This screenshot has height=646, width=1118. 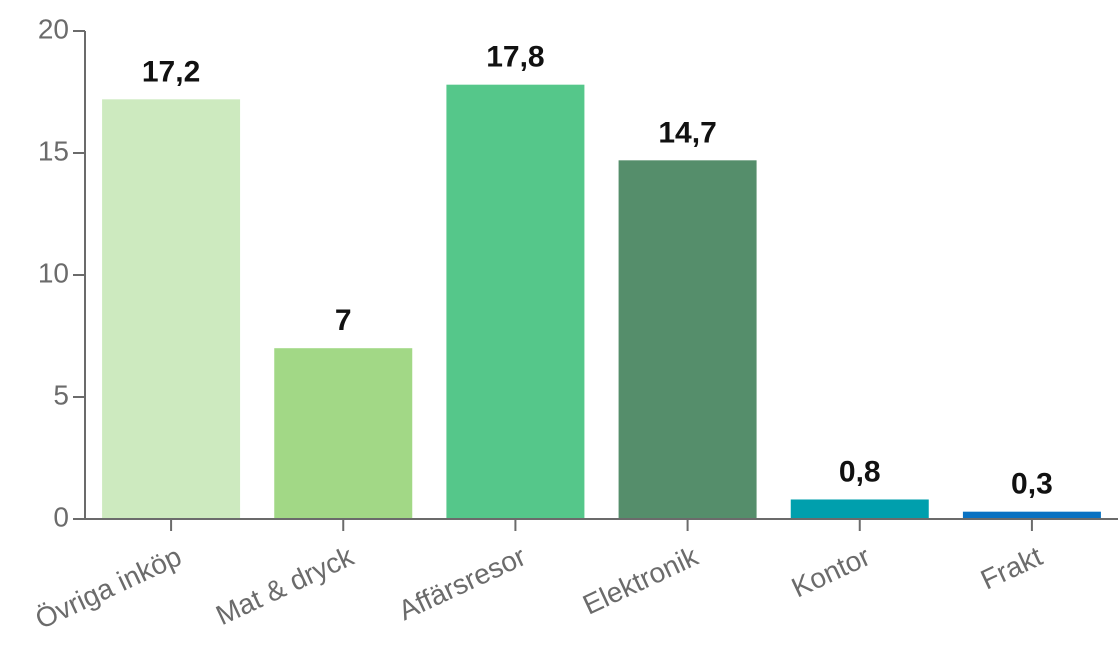 What do you see at coordinates (687, 132) in the screenshot?
I see `data-label: 14,7` at bounding box center [687, 132].